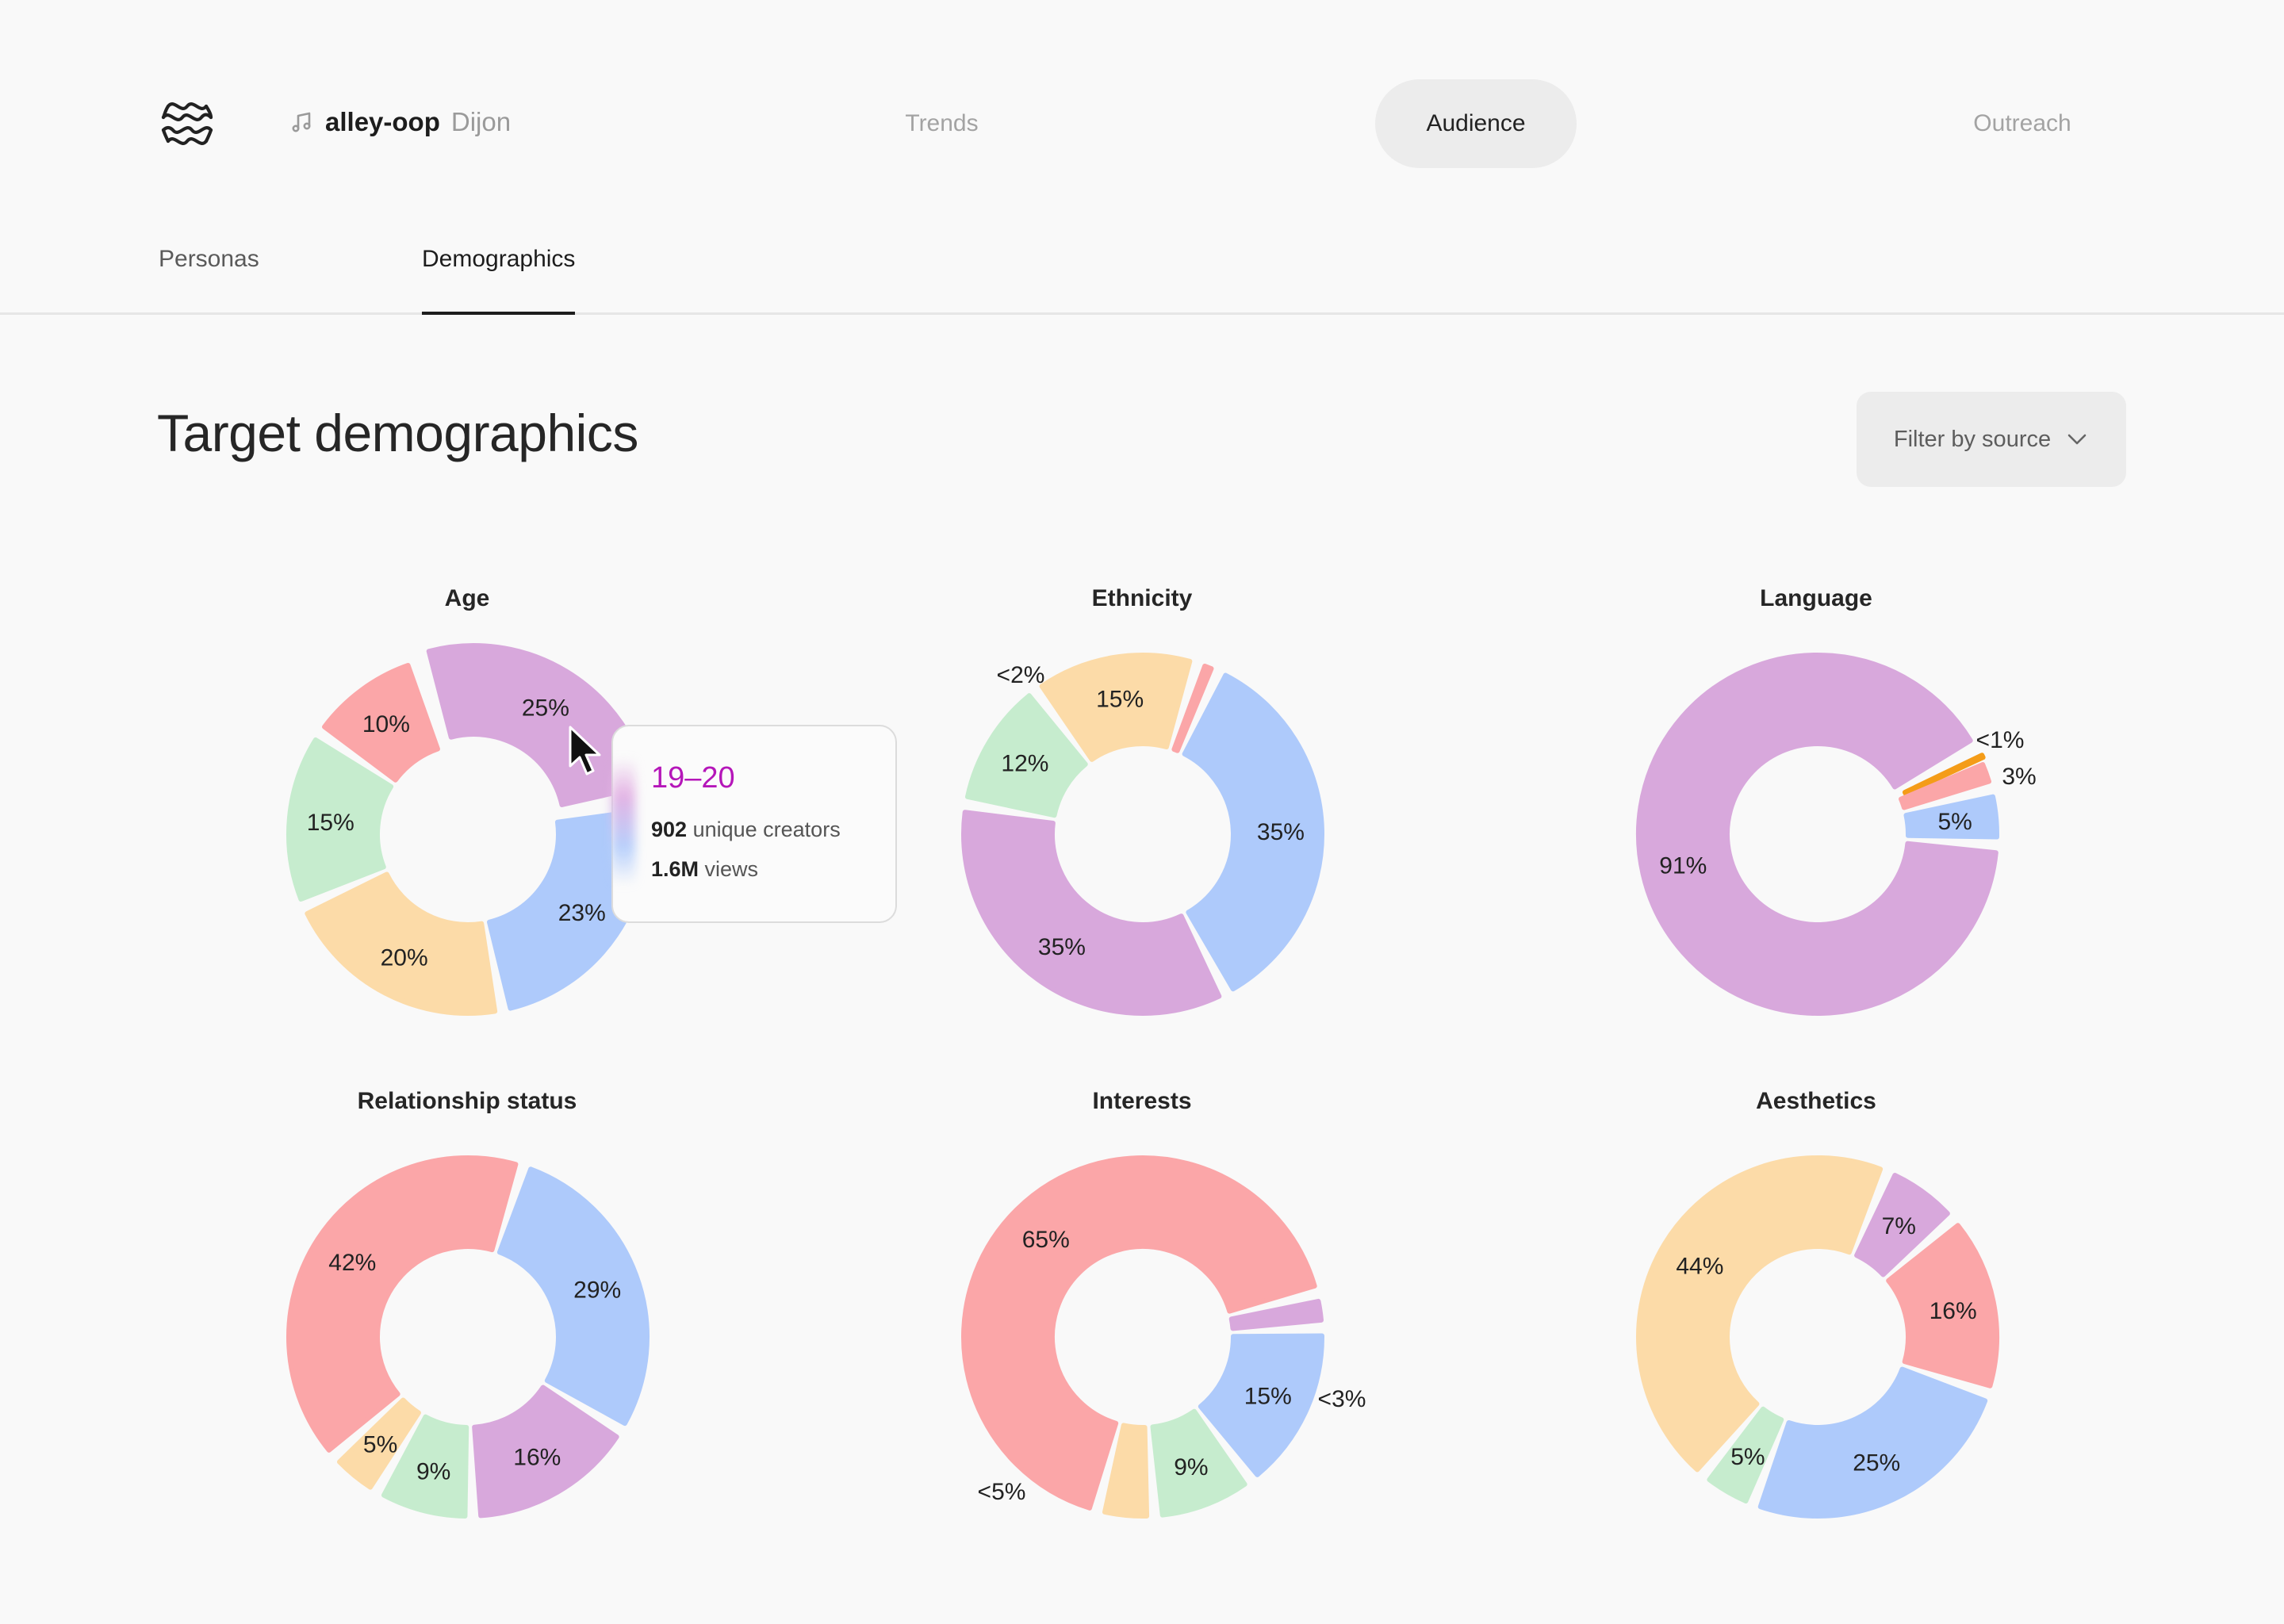  I want to click on slice-label: 23%, so click(582, 913).